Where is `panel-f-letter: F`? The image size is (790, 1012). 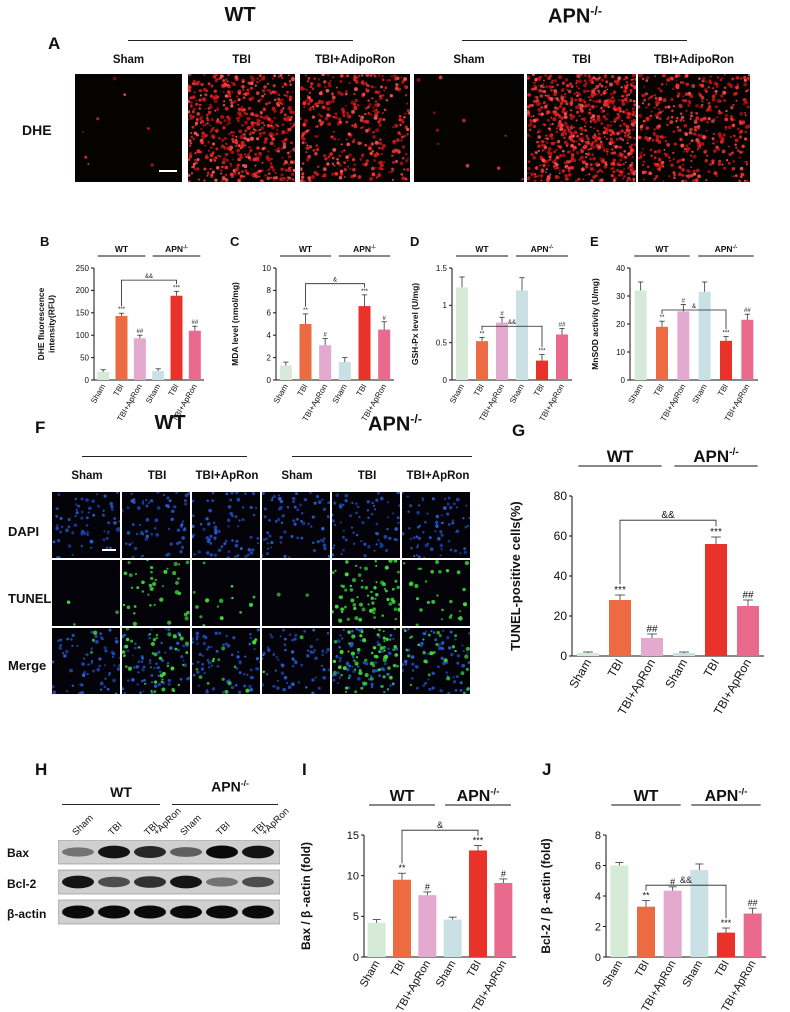 panel-f-letter: F is located at coordinates (40, 427).